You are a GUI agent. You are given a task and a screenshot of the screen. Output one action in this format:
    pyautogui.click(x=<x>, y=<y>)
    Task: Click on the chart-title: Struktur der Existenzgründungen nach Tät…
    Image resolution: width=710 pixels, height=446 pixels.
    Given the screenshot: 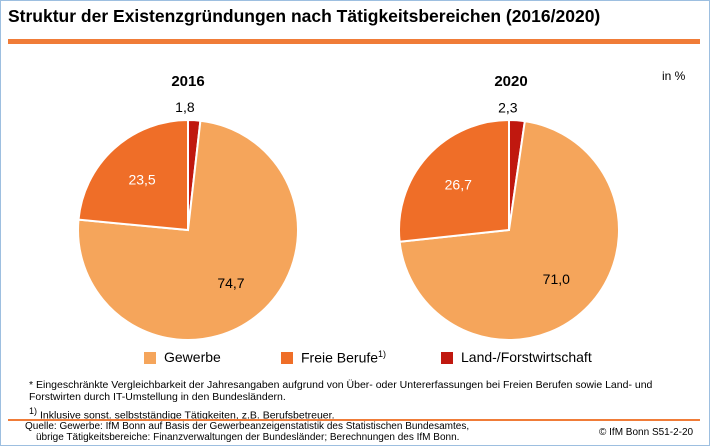 What is the action you would take?
    pyautogui.click(x=304, y=16)
    